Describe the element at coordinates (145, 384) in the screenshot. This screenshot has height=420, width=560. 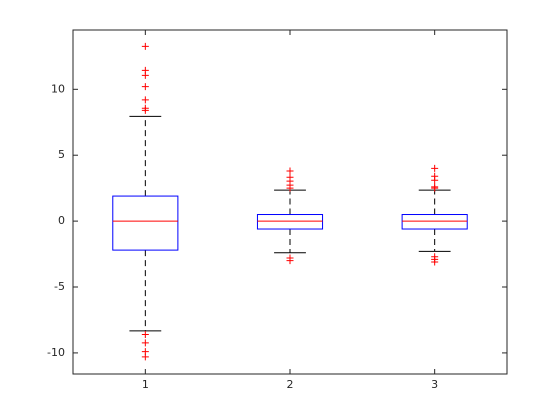
I see `x-tick-label: 1` at that location.